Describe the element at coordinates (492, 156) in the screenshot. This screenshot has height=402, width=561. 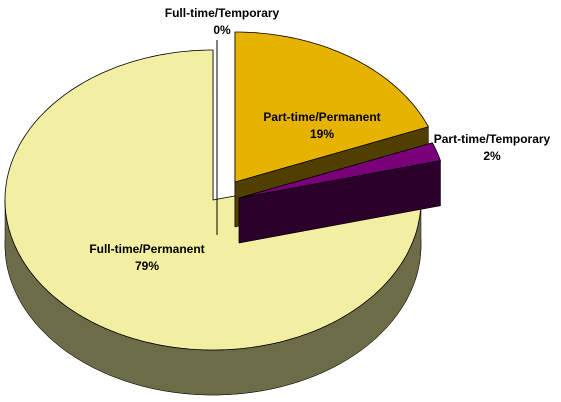
I see `slice-value-label: 2%` at that location.